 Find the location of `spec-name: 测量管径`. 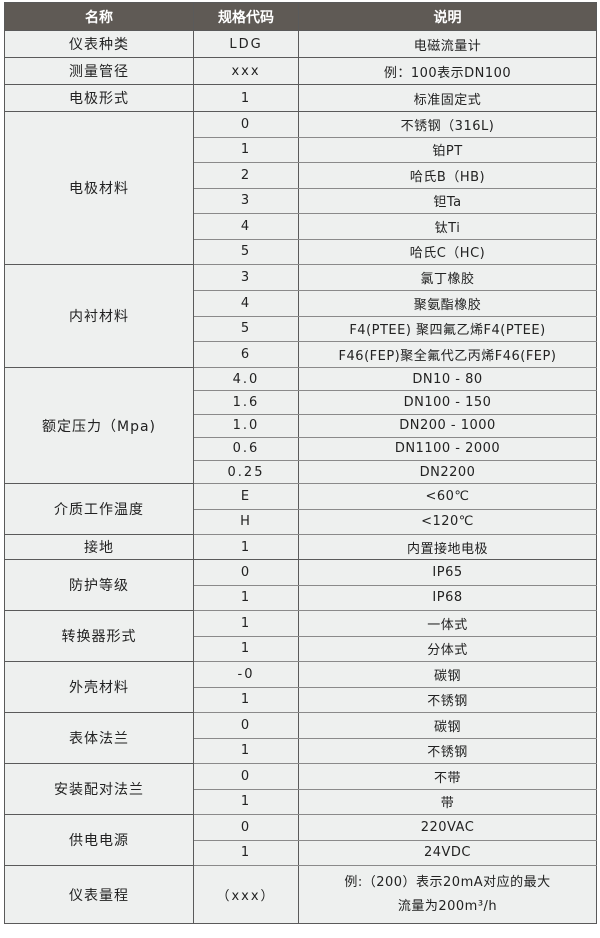

spec-name: 测量管径 is located at coordinates (99, 71).